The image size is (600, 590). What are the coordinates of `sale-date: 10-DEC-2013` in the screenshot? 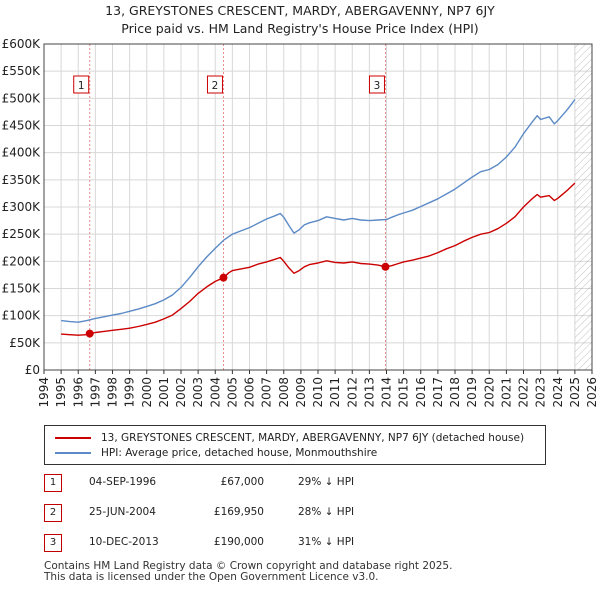 It's located at (124, 542).